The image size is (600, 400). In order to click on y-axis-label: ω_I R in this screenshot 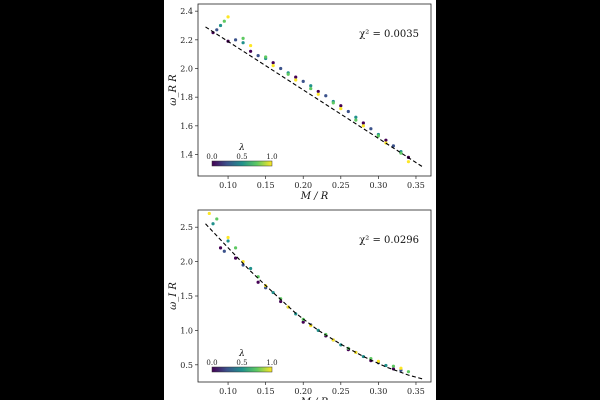, I will do `click(173, 296)`.